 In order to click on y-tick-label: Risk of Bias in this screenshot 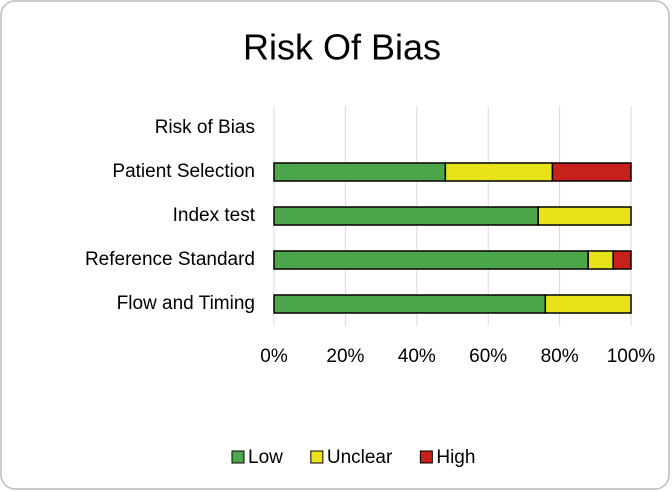, I will do `click(205, 127)`.